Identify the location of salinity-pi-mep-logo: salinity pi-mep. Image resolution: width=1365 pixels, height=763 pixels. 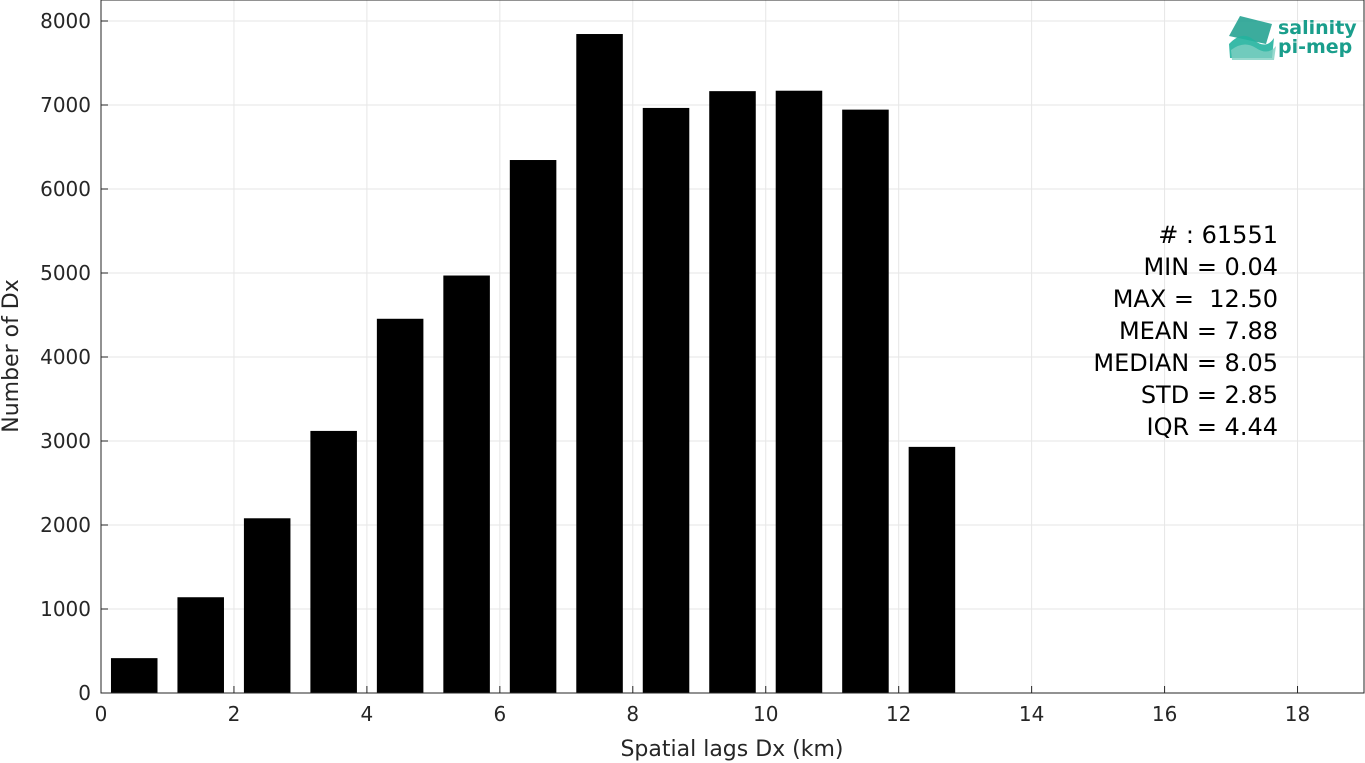
(1293, 38).